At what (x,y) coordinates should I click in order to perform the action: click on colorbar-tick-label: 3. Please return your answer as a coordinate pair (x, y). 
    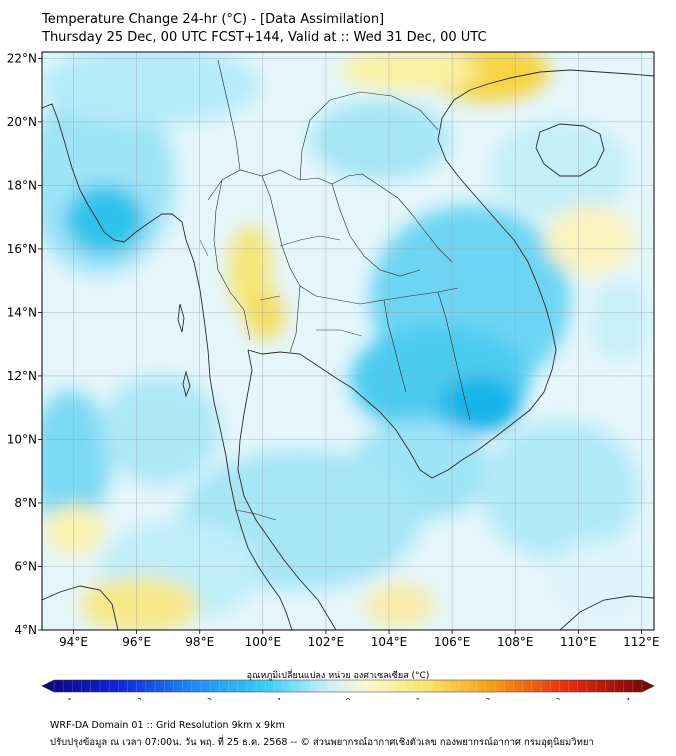
    Looking at the image, I should click on (558, 698).